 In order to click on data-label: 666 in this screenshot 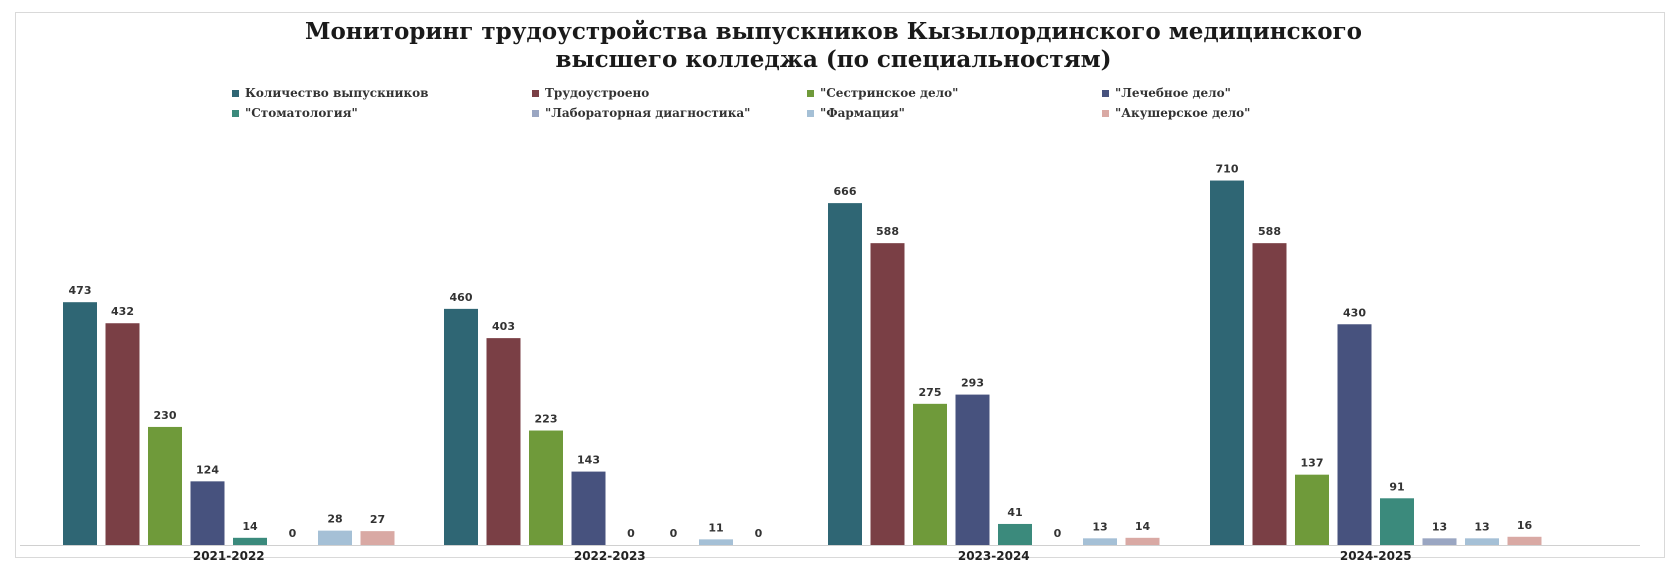, I will do `click(845, 191)`.